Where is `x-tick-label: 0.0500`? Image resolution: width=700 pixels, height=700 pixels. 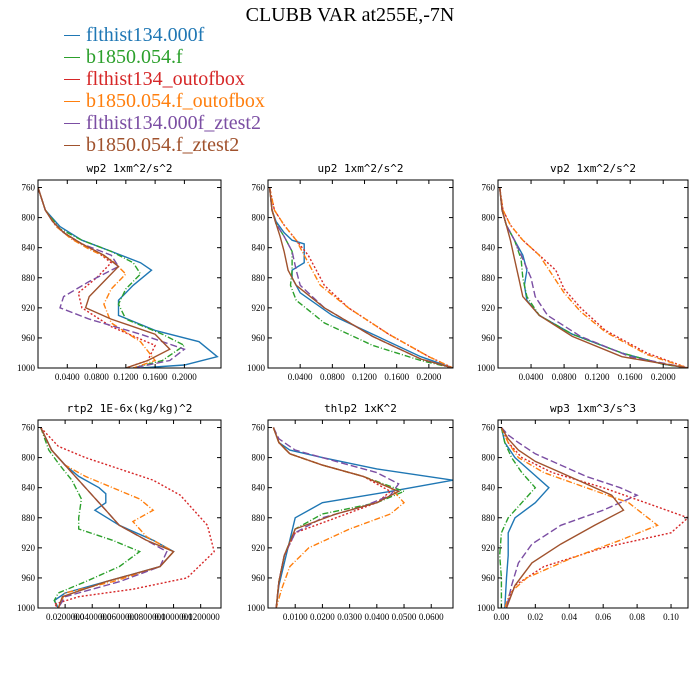 x-tick-label: 0.0500 is located at coordinates (404, 617).